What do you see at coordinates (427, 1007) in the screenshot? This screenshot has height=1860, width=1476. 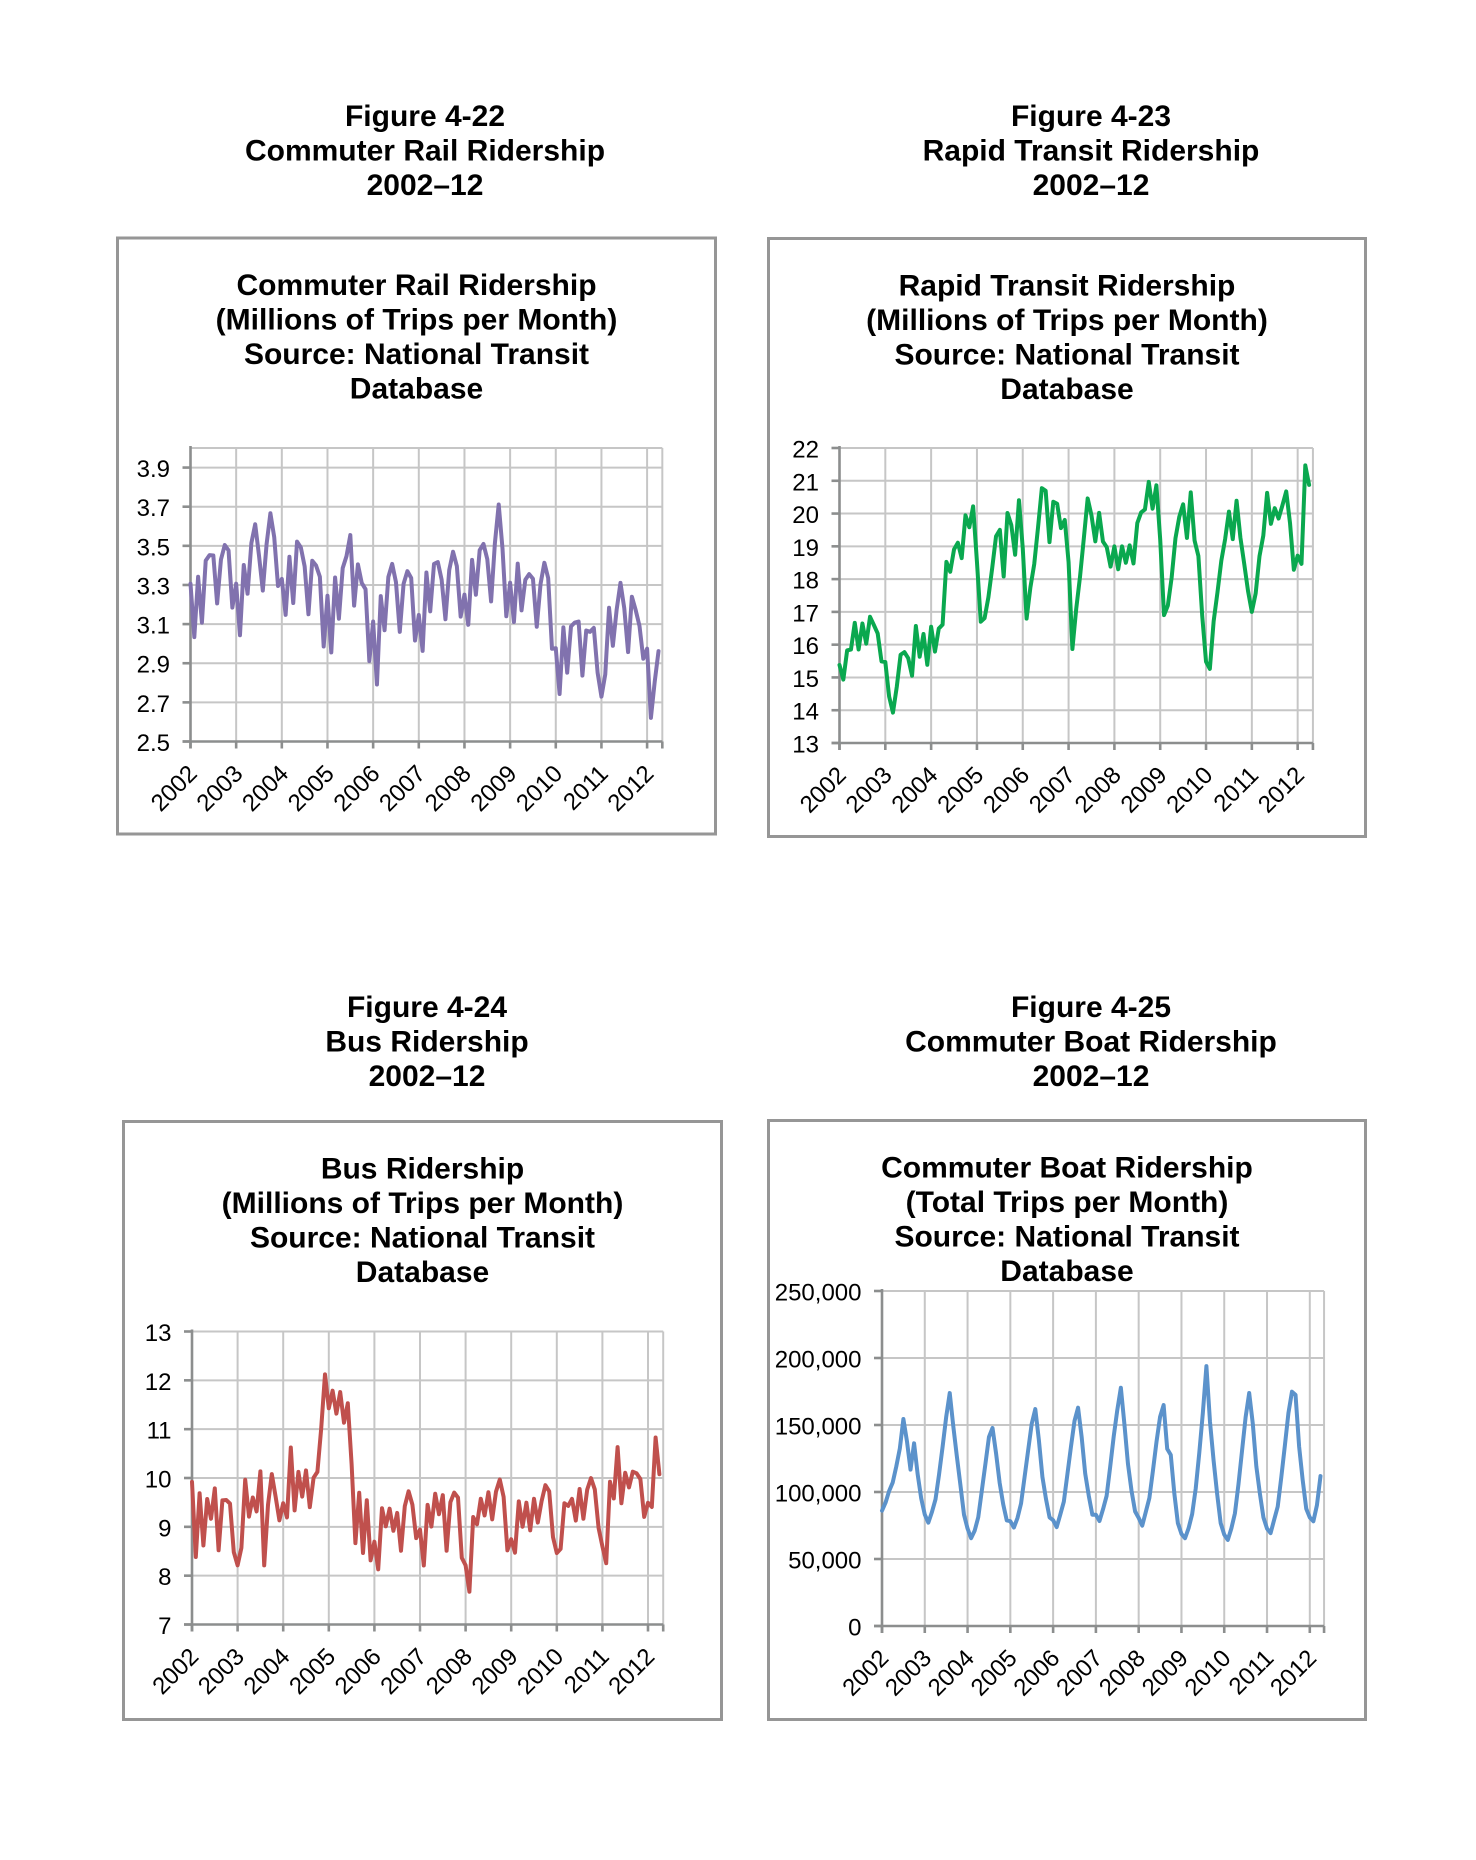 I see `svg-text: Figure 4-24` at bounding box center [427, 1007].